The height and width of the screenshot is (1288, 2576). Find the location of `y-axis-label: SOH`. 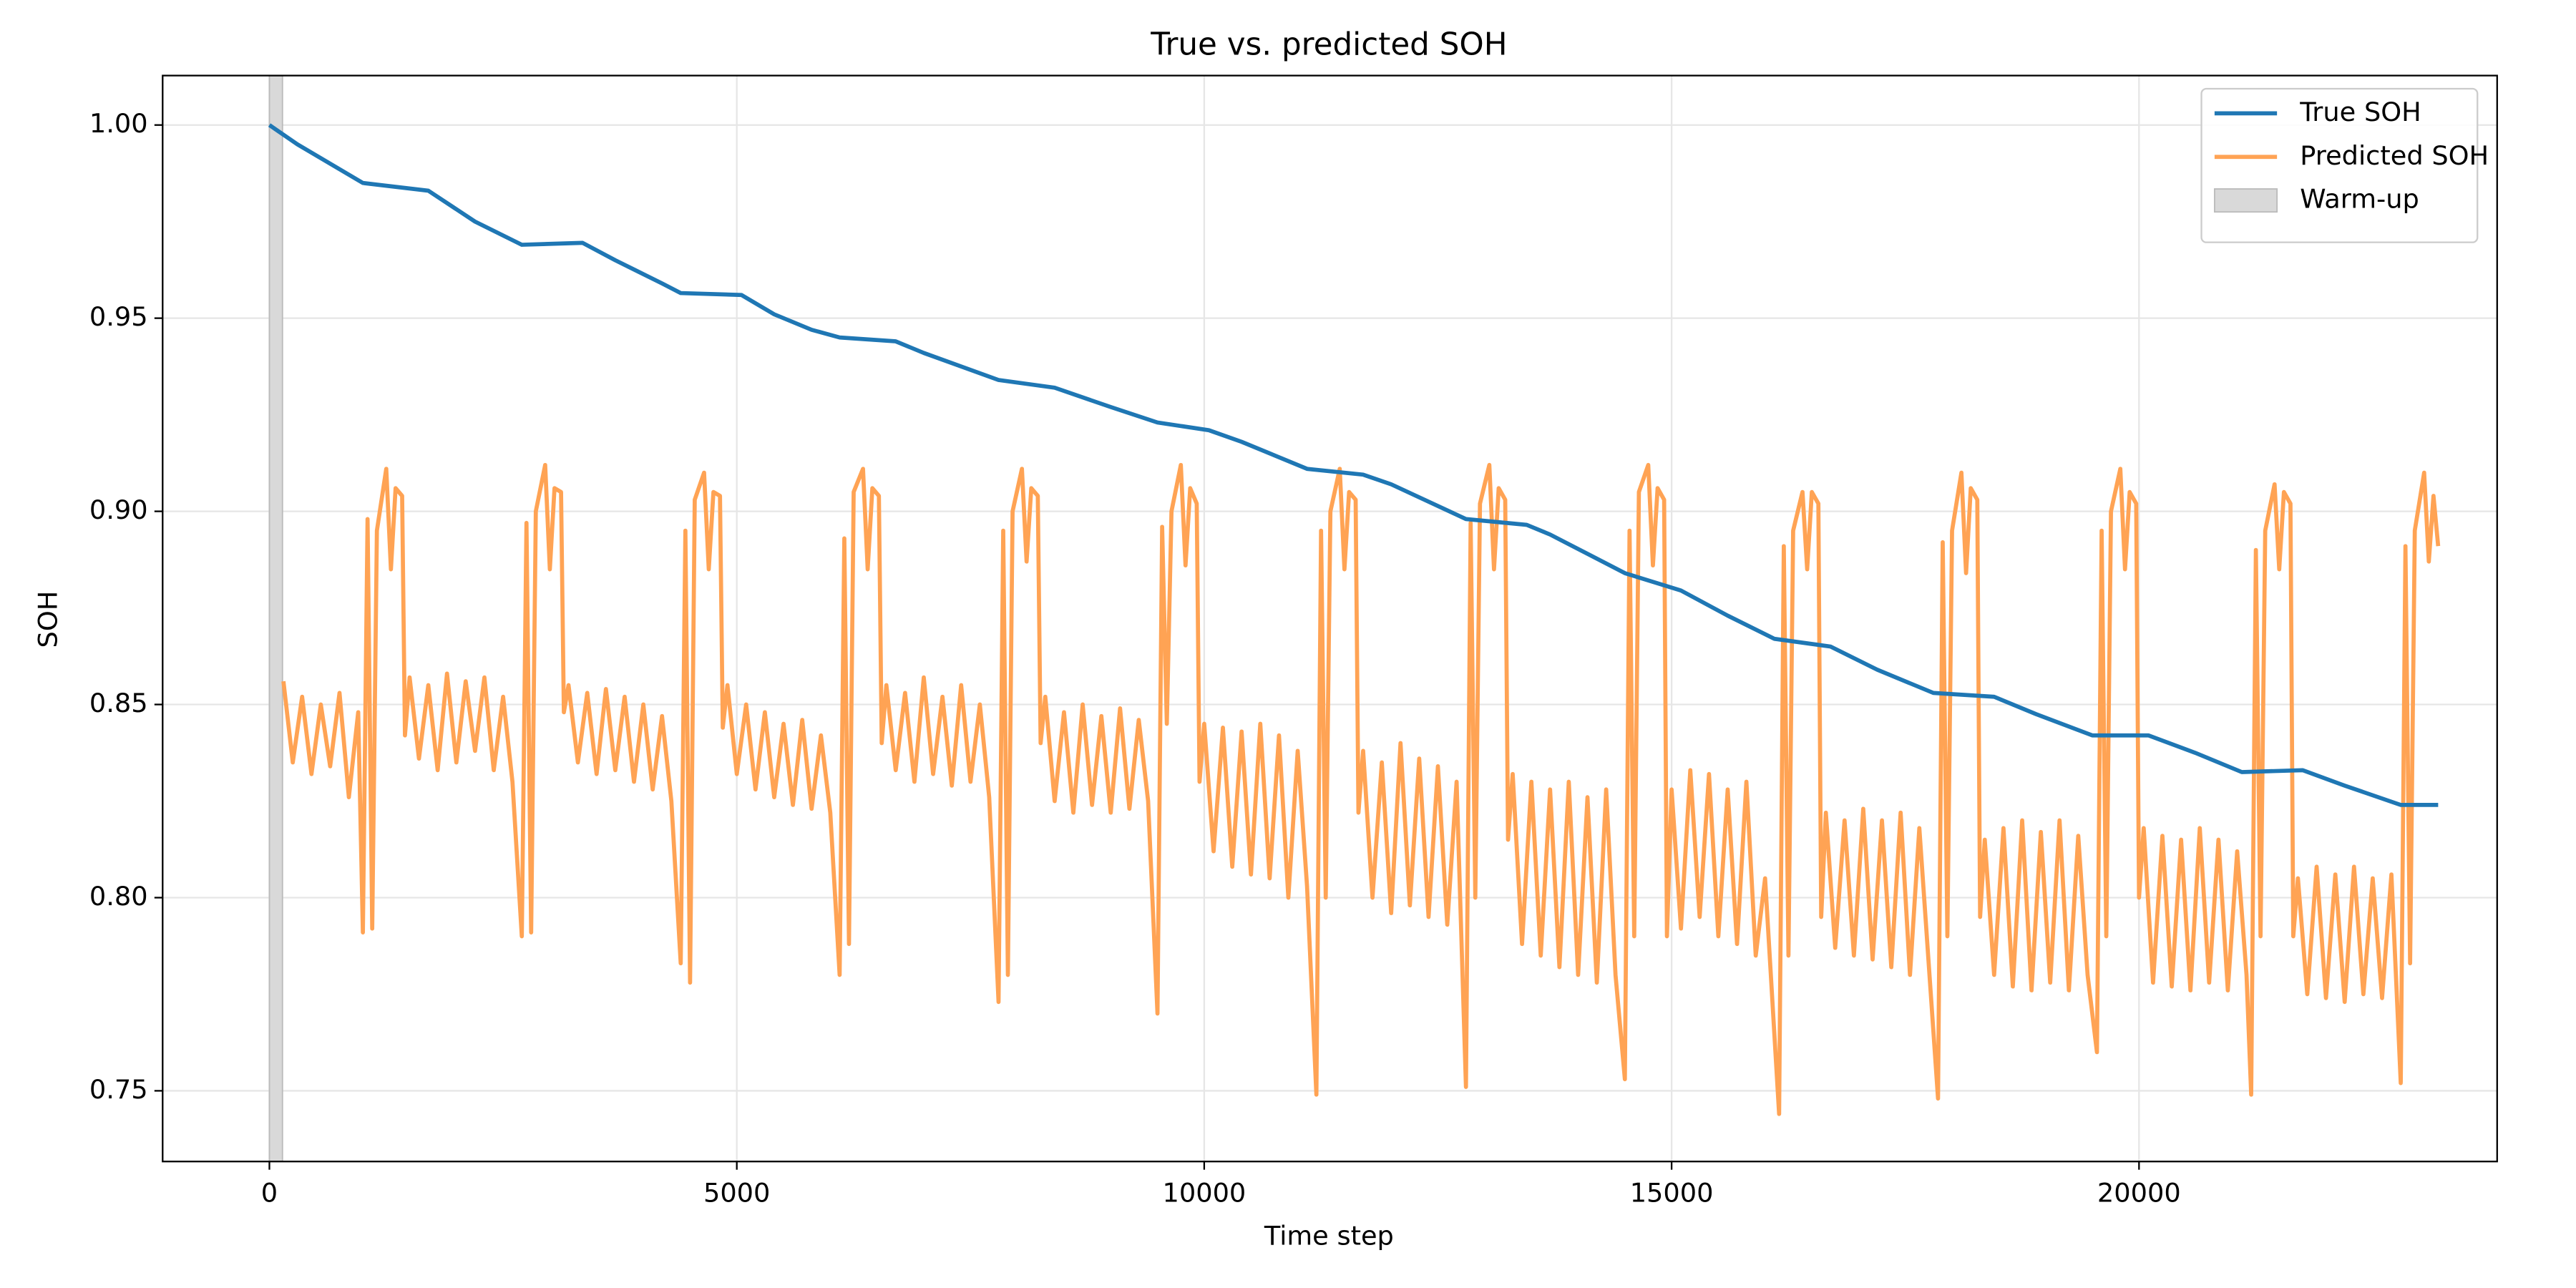

y-axis-label: SOH is located at coordinates (48, 619).